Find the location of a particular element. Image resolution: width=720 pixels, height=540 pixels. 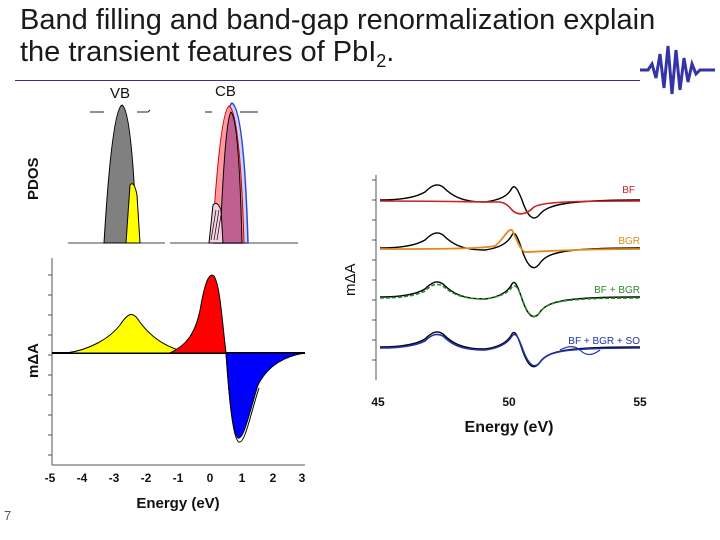

so-extra-wiggle is located at coordinates (580, 351).